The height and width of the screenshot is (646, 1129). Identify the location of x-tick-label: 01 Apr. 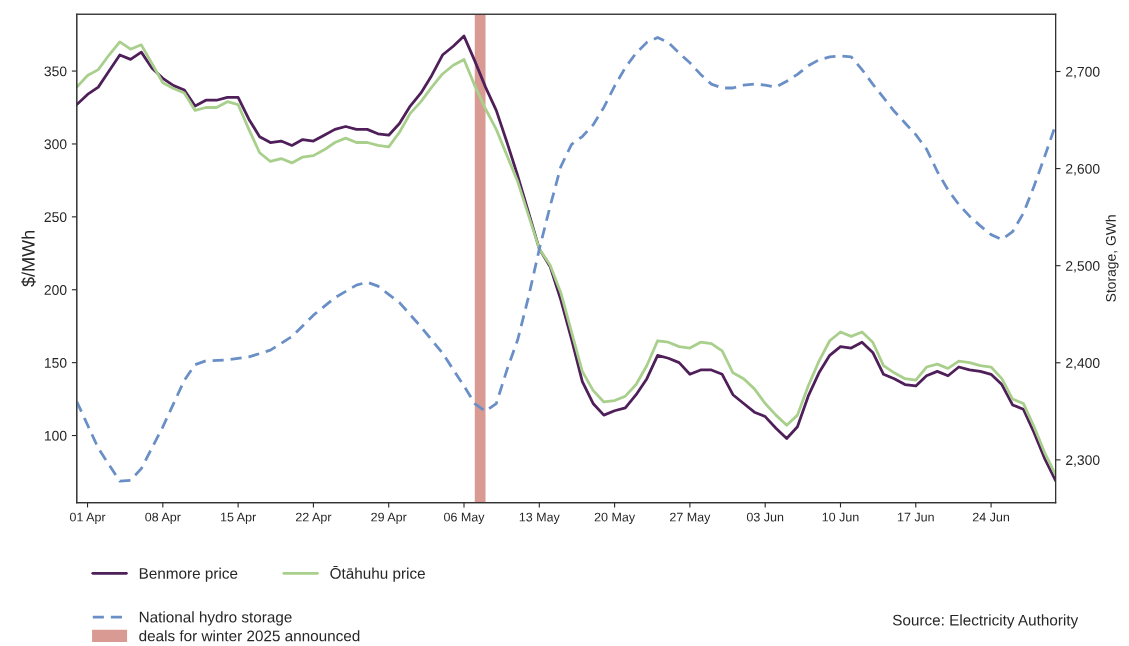
(87, 518).